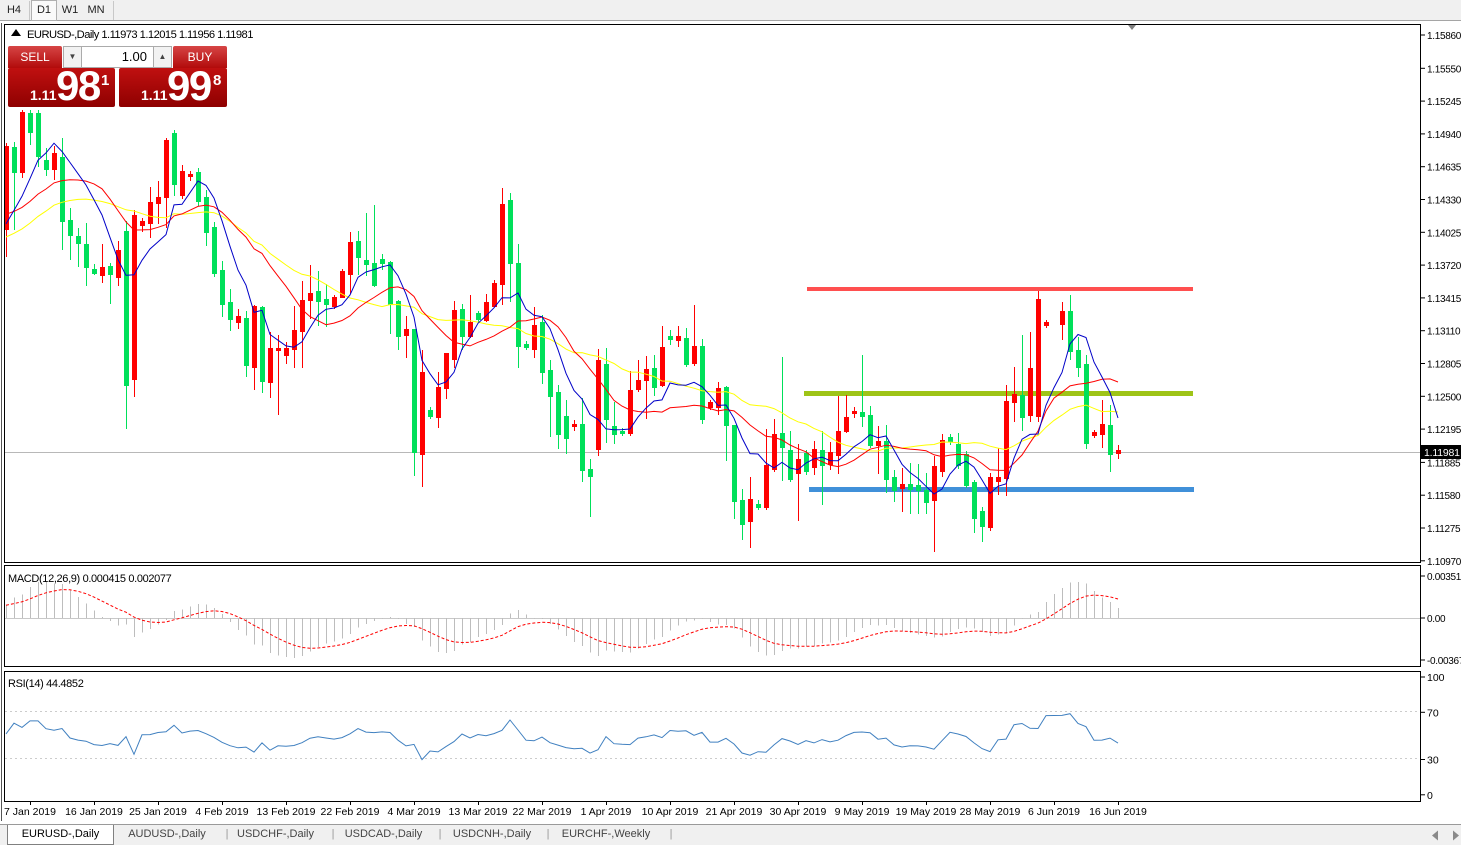  What do you see at coordinates (1433, 713) in the screenshot?
I see `svg-text: 70` at bounding box center [1433, 713].